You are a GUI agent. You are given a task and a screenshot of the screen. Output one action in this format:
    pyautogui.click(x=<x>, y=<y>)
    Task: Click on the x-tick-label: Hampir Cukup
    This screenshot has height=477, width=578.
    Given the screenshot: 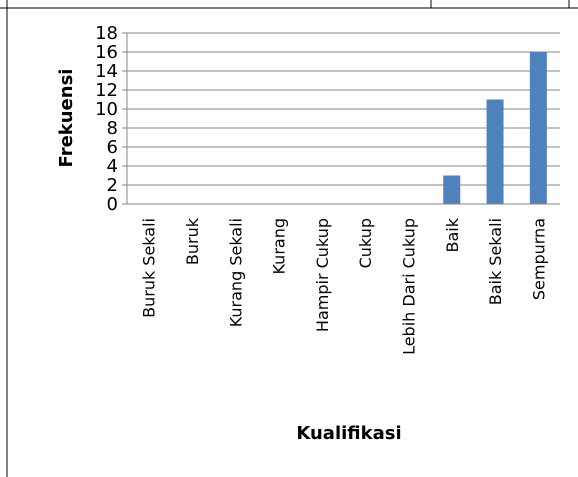 What is the action you would take?
    pyautogui.click(x=322, y=275)
    